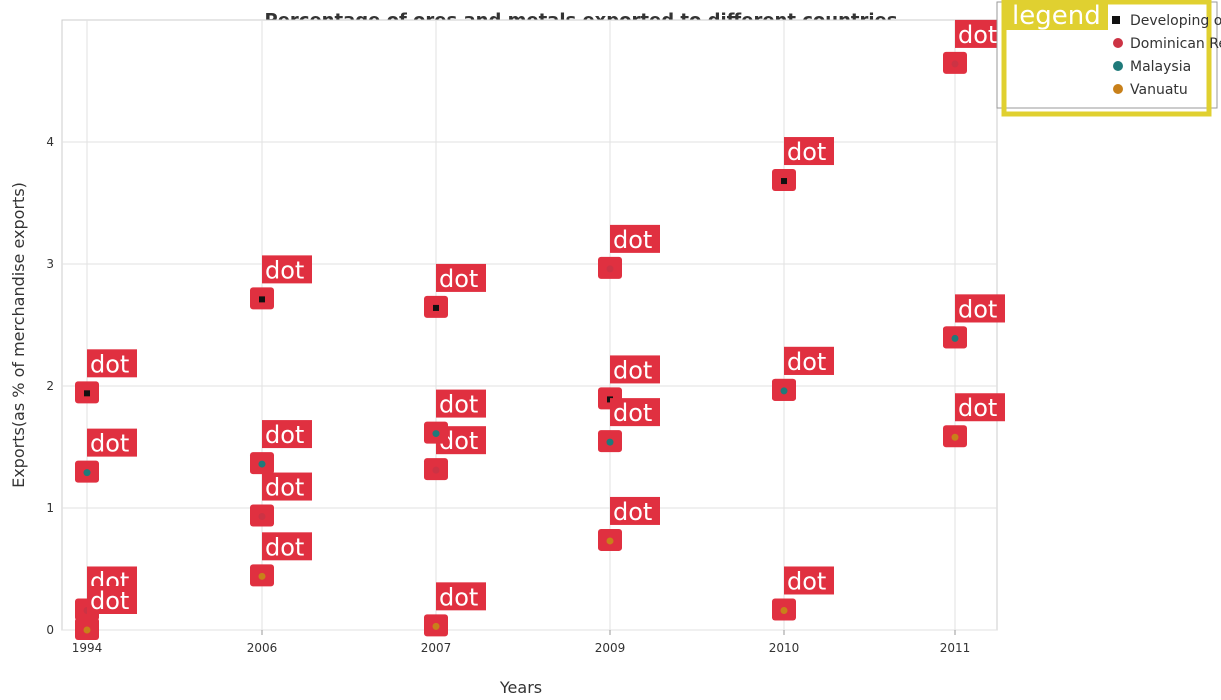 This screenshot has width=1221, height=700. Describe the element at coordinates (1159, 90) in the screenshot. I see `legend-label: Vanuatu` at that location.